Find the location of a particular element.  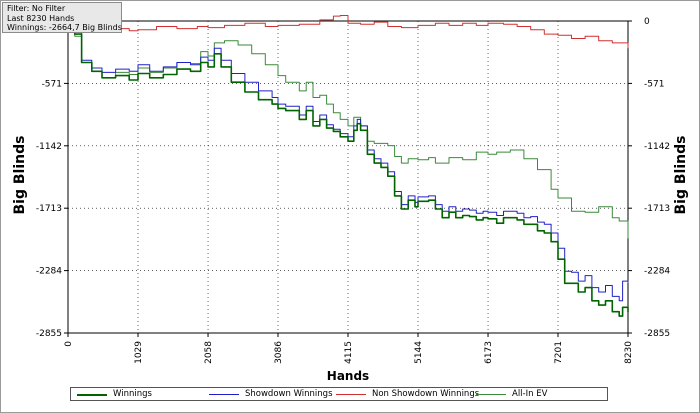

legend-item-winnings: Winnings is located at coordinates (114, 394).